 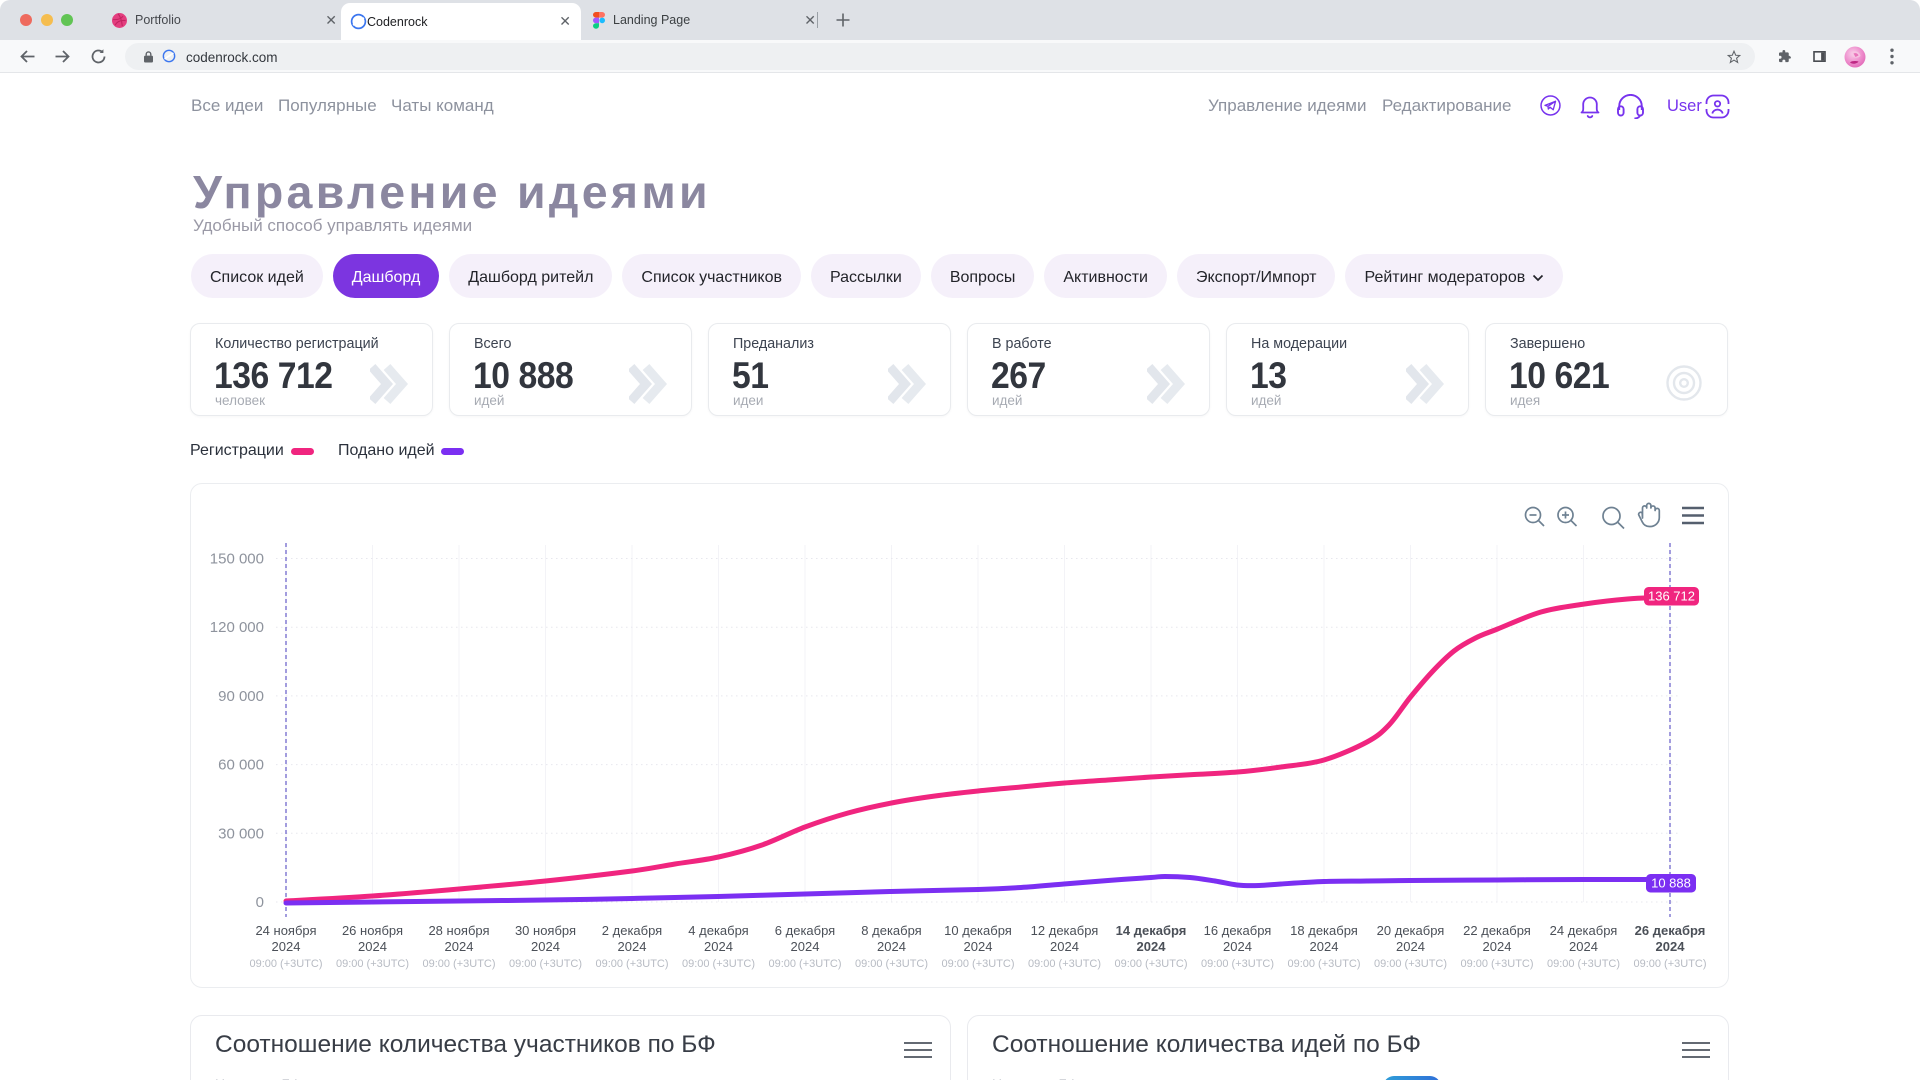 I want to click on svg-text: 20 декабря, so click(x=1411, y=930).